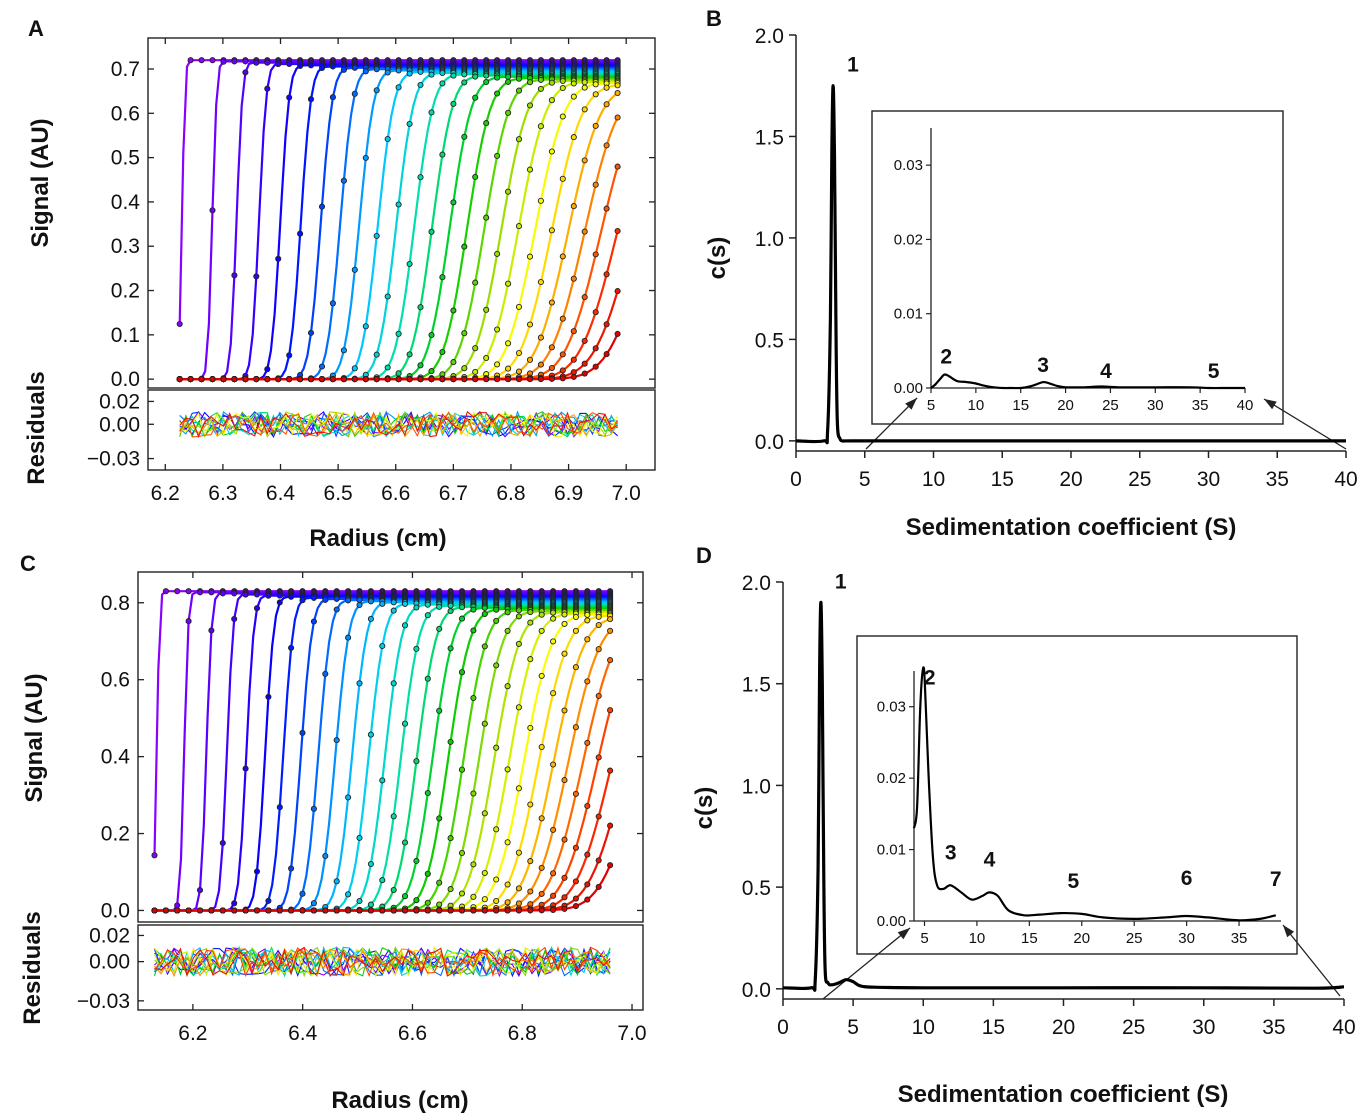  Describe the element at coordinates (626, 493) in the screenshot. I see `x-tick-label: 7.0` at that location.